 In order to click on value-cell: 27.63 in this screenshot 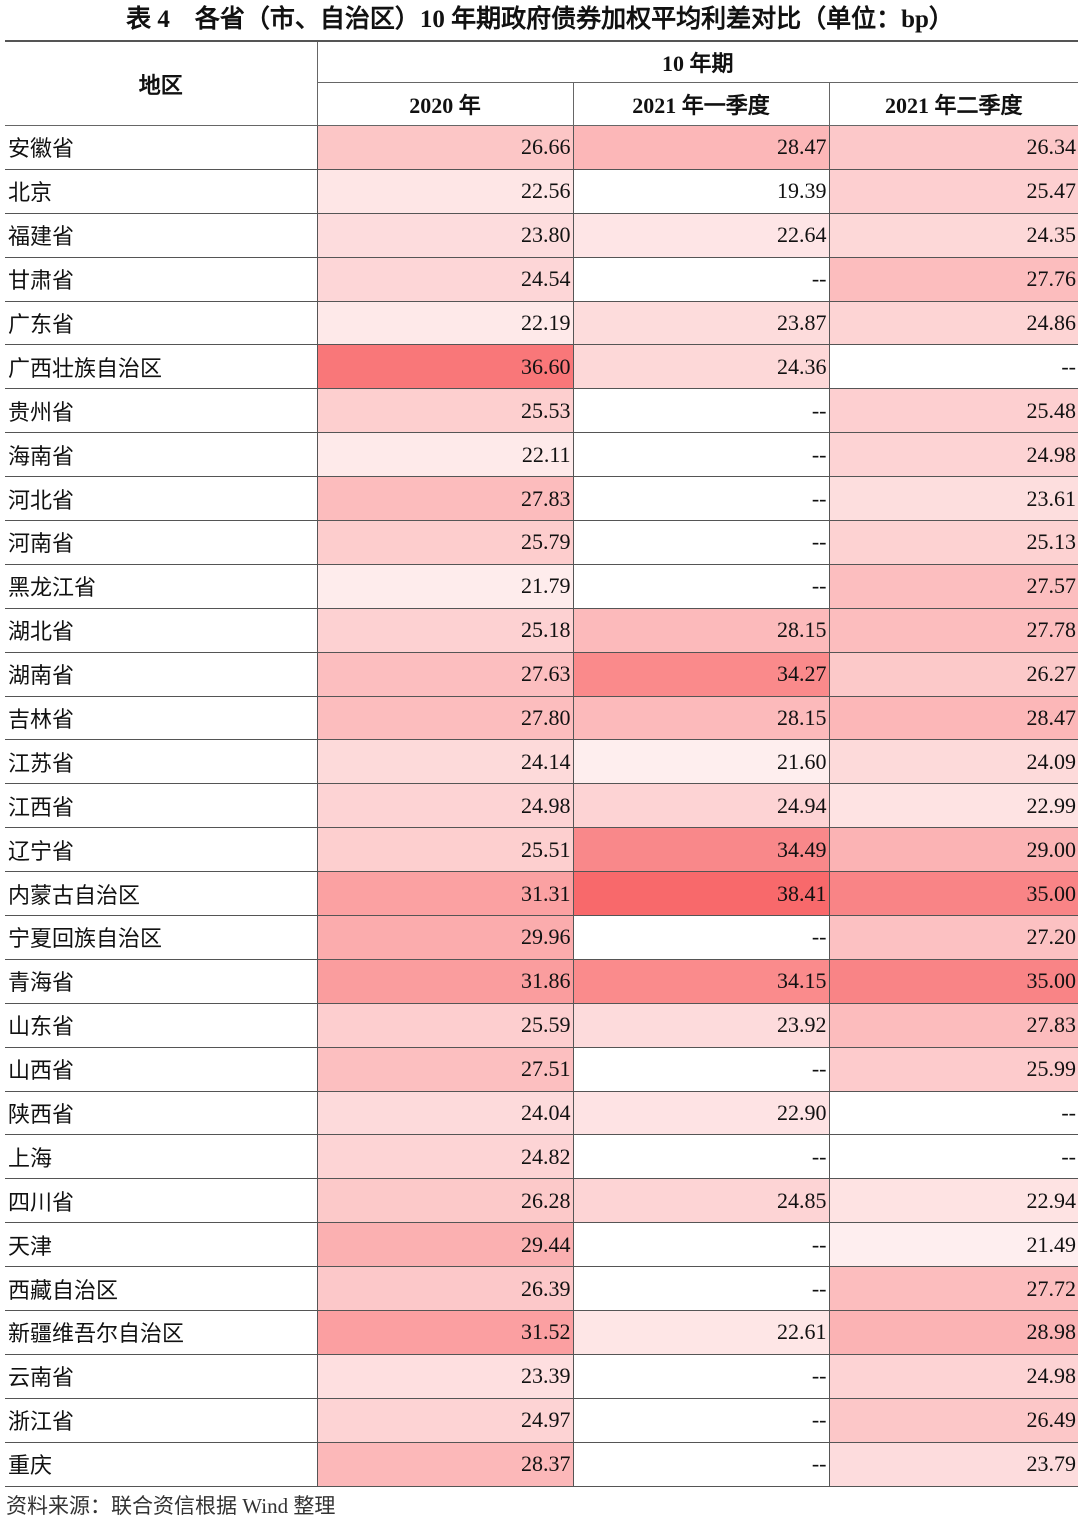, I will do `click(444, 674)`.